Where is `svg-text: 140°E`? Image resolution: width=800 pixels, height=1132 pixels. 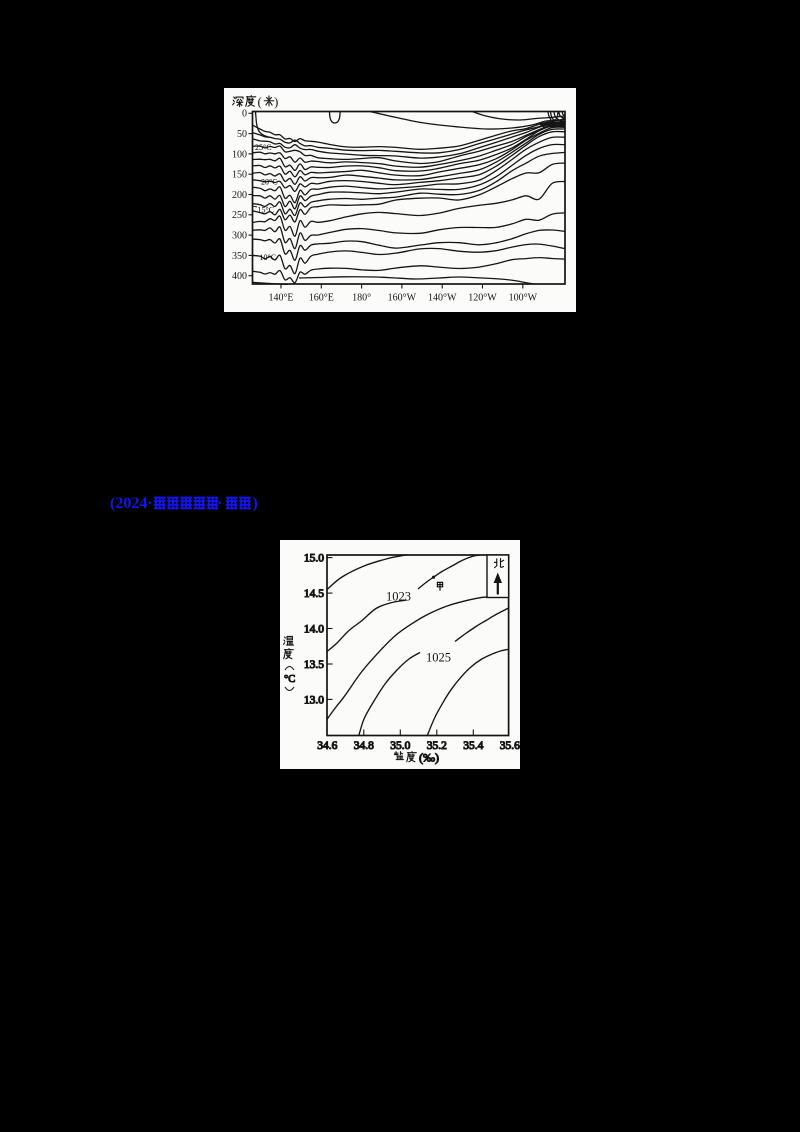 svg-text: 140°E is located at coordinates (280, 297).